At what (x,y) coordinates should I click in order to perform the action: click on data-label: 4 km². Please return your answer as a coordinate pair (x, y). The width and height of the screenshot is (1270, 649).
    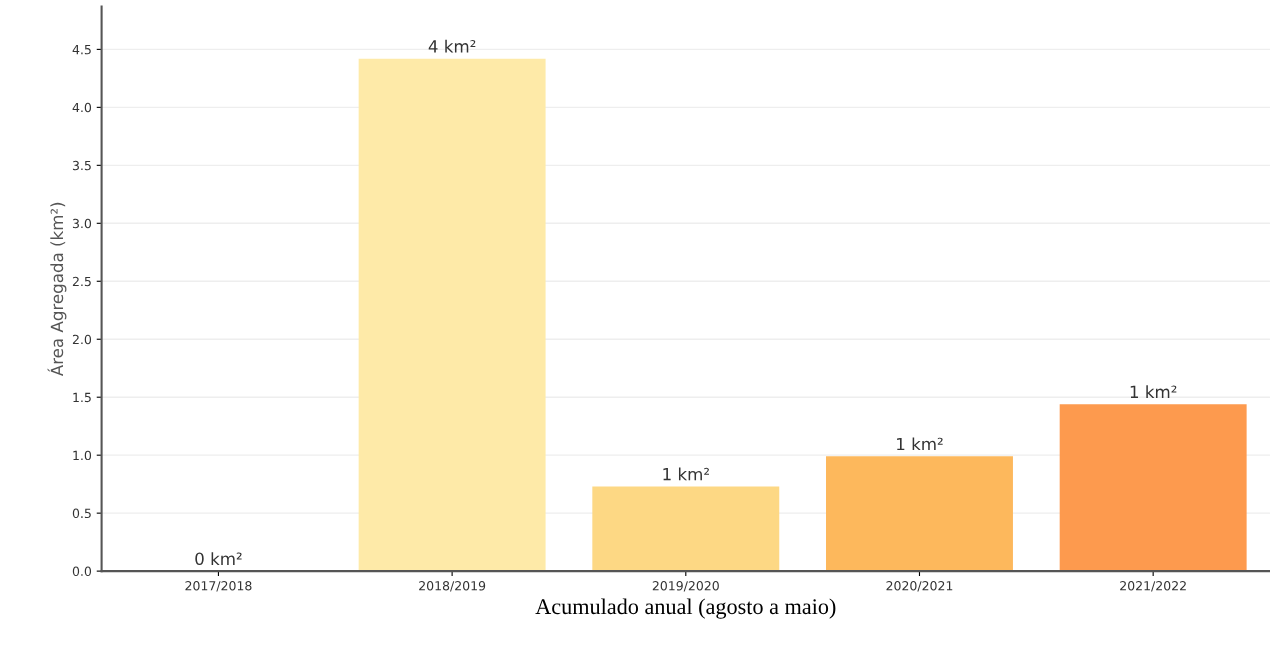
    Looking at the image, I should click on (452, 46).